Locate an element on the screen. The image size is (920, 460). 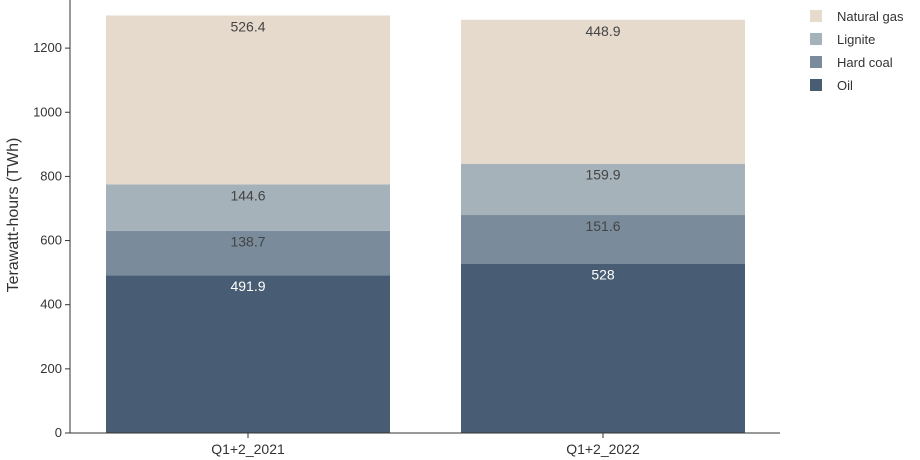
data-label-lignite-1: 144.6 is located at coordinates (247, 195).